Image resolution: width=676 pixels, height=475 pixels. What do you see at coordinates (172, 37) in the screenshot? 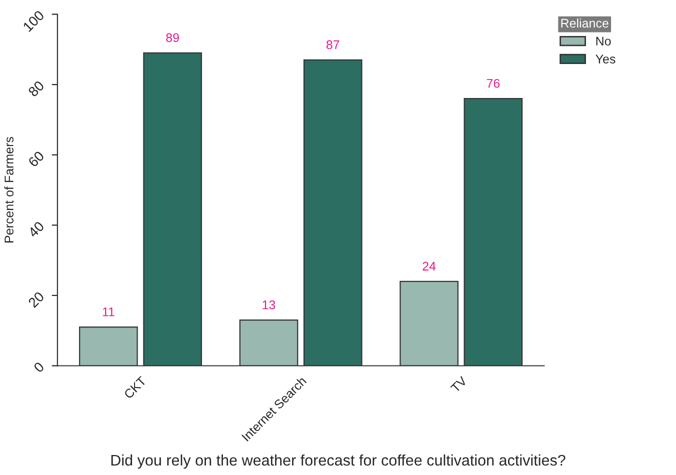
I see `data-label: 89` at bounding box center [172, 37].